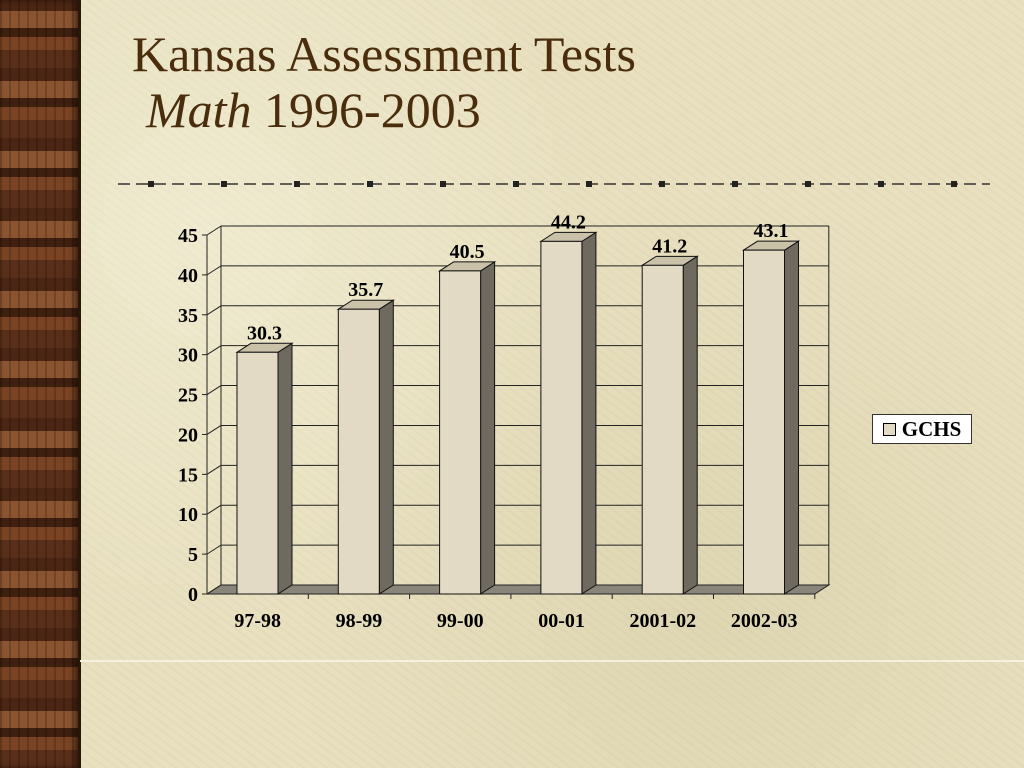 The height and width of the screenshot is (768, 1024). What do you see at coordinates (359, 621) in the screenshot?
I see `x-tick-label: 98-99` at bounding box center [359, 621].